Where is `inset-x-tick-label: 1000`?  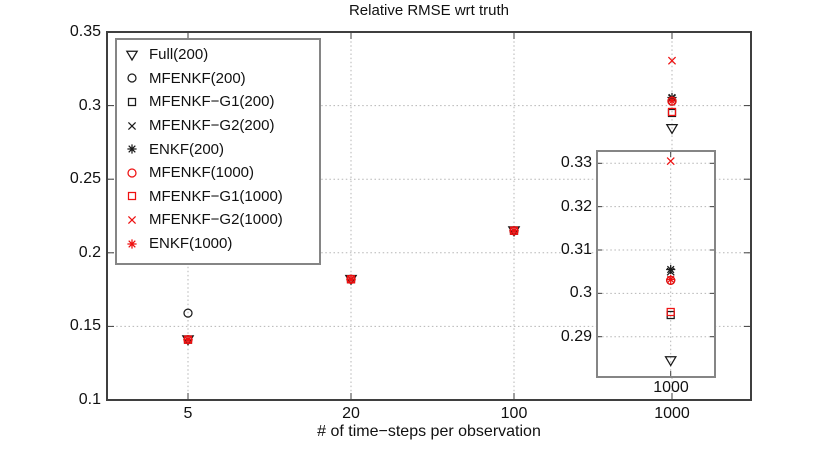 inset-x-tick-label: 1000 is located at coordinates (671, 387).